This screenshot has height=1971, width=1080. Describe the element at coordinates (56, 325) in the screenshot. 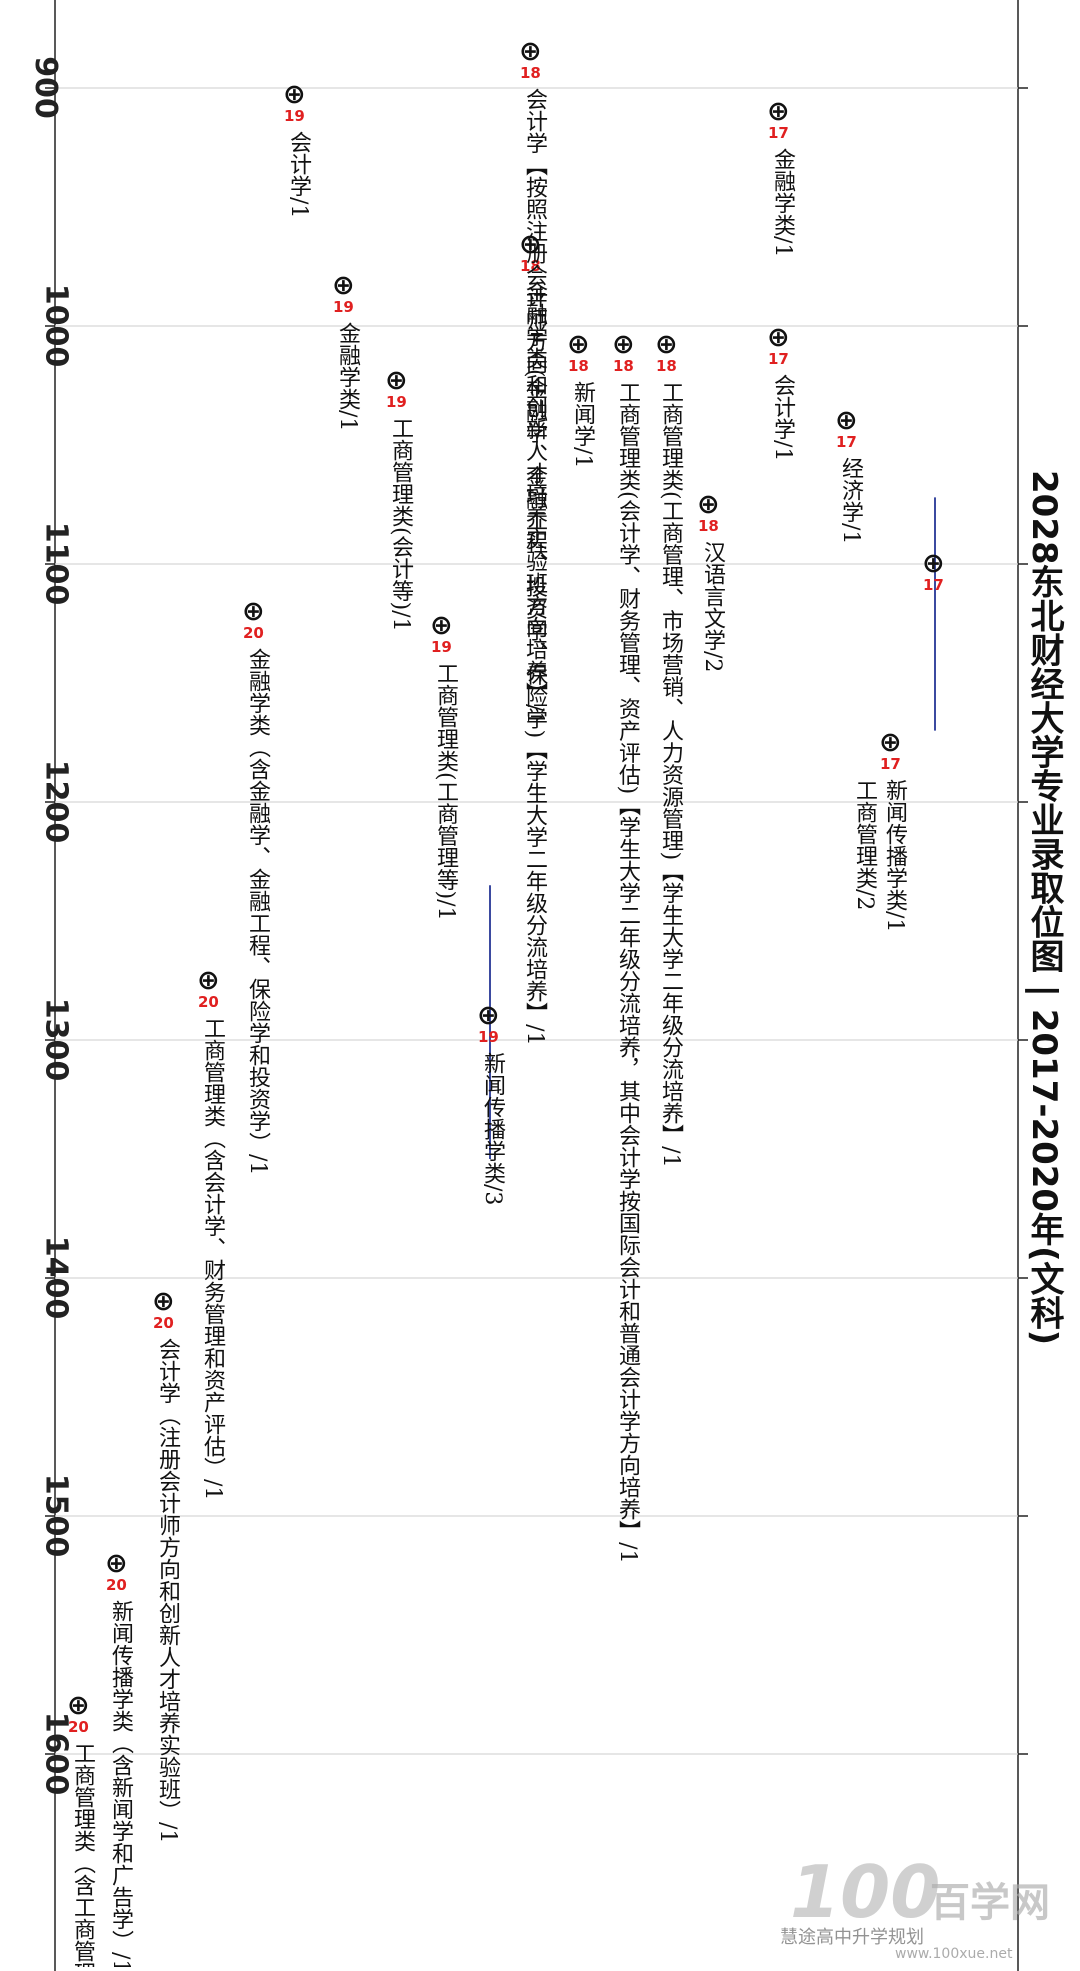

I see `tick-label-1000: 1000` at that location.